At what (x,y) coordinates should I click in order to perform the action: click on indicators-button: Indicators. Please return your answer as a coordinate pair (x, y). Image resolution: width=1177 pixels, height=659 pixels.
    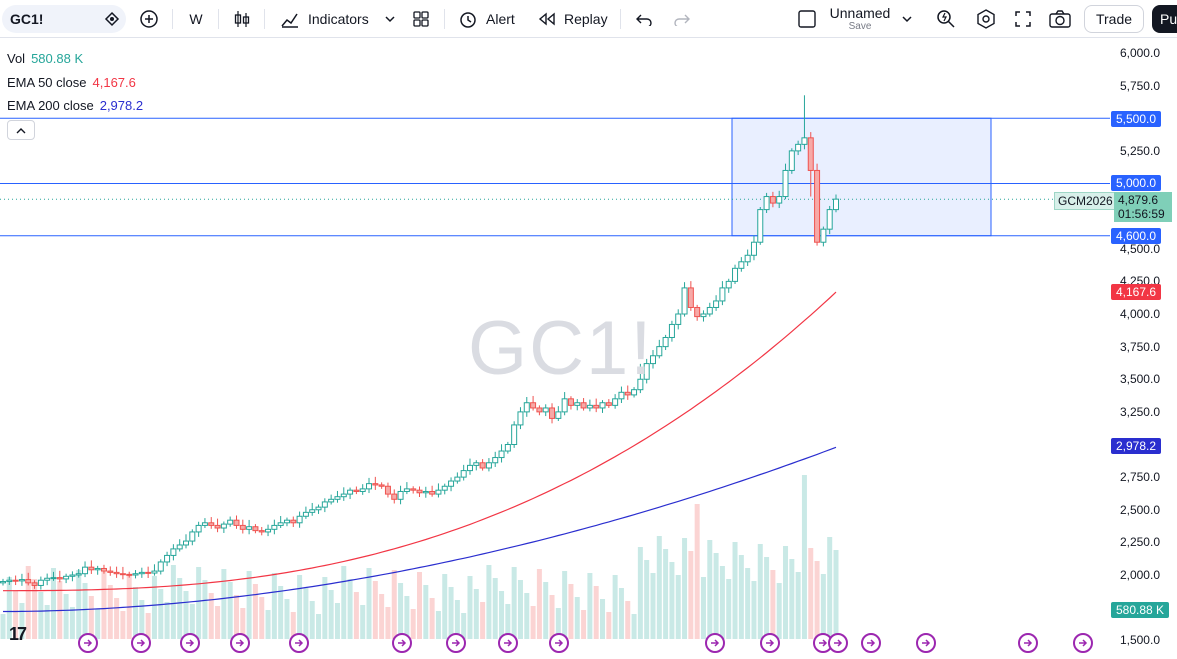
    Looking at the image, I should click on (324, 19).